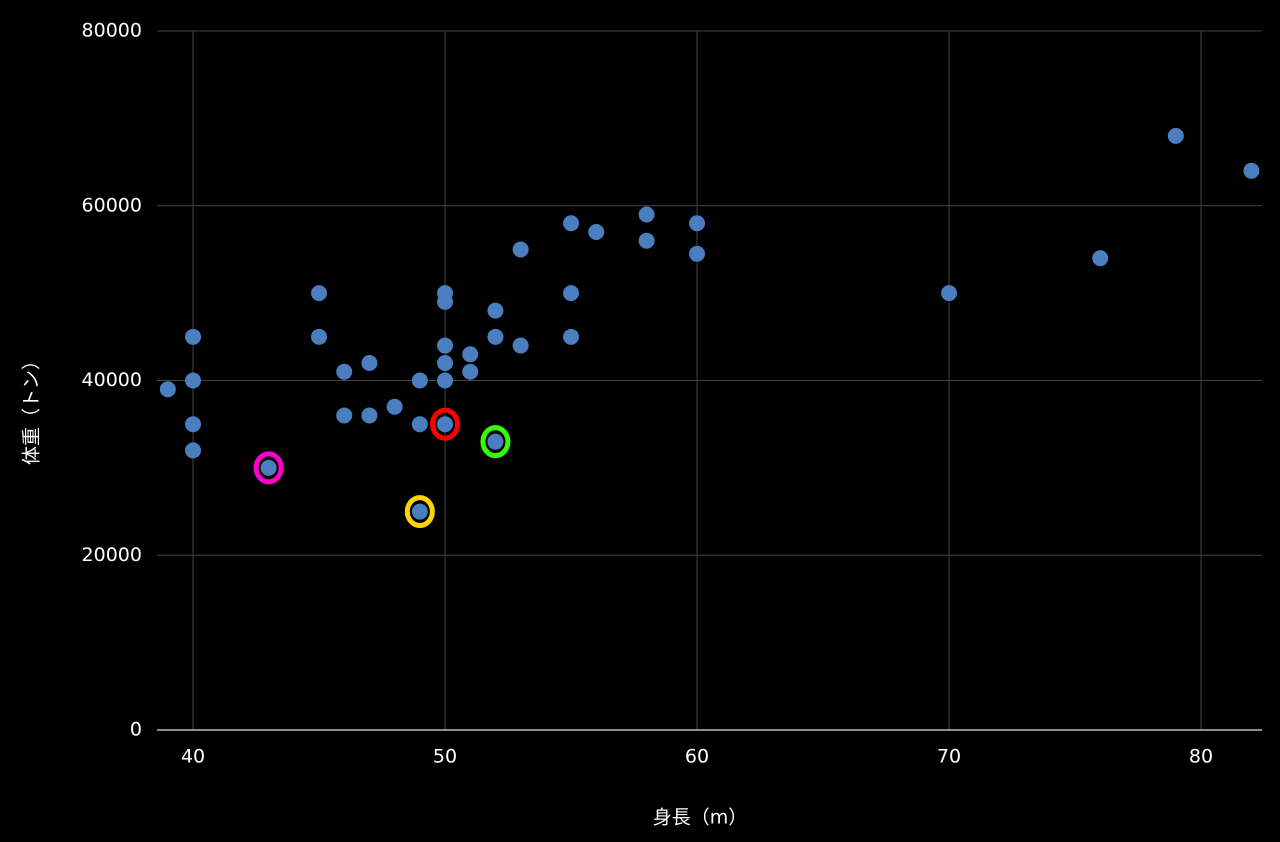  Describe the element at coordinates (112, 380) in the screenshot. I see `y-tick-label: 40000` at that location.